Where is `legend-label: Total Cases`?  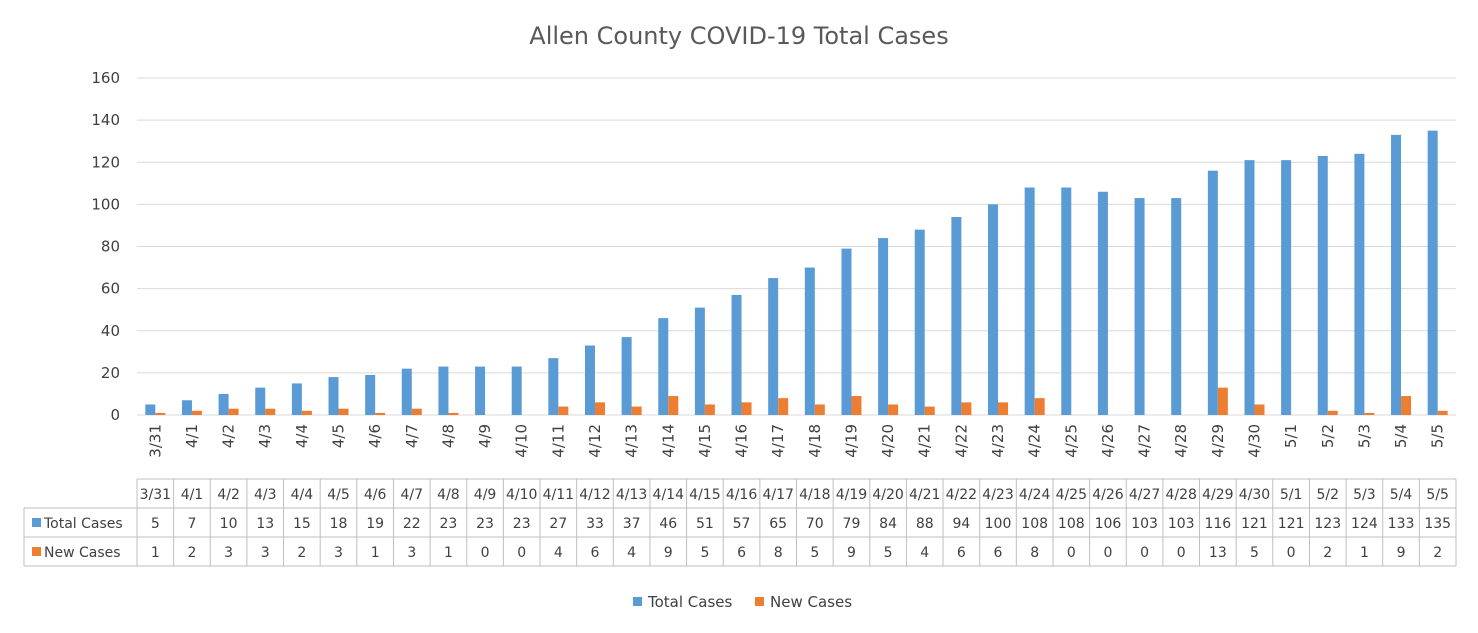 legend-label: Total Cases is located at coordinates (690, 602).